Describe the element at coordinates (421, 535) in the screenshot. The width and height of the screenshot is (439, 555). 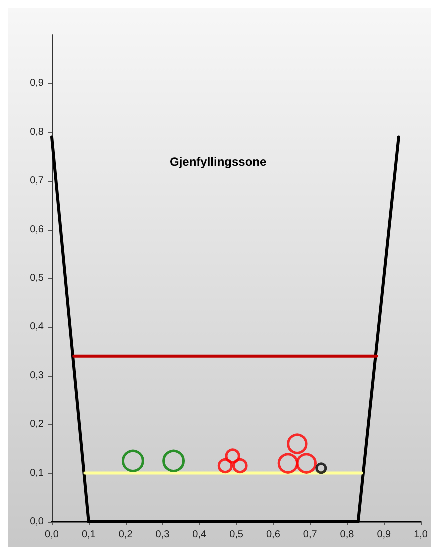
I see `x-tick-label: 1,0` at that location.